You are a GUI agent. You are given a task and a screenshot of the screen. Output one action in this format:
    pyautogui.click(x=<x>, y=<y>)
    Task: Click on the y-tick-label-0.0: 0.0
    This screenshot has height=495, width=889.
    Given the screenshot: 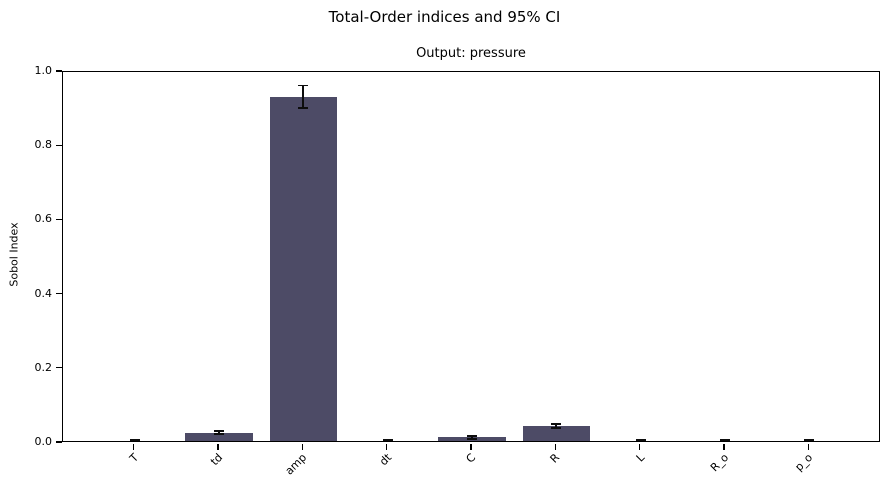 What is the action you would take?
    pyautogui.click(x=43, y=441)
    